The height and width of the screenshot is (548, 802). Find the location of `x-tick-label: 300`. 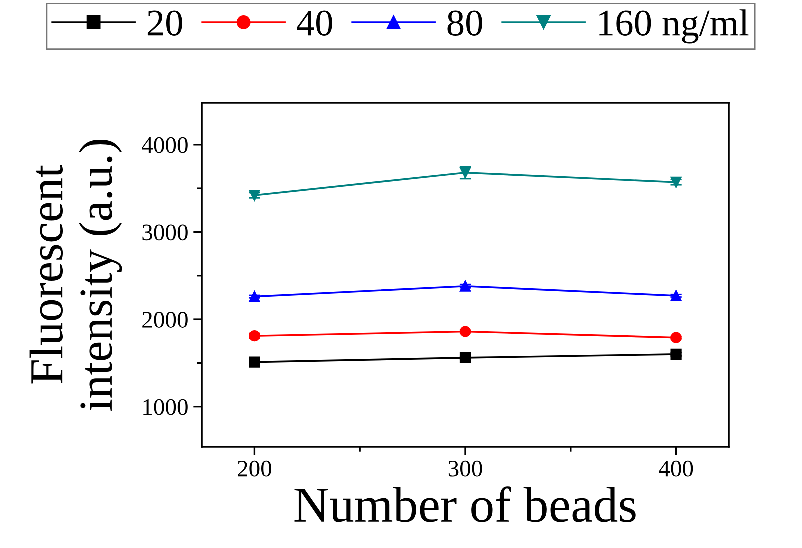

x-tick-label: 300 is located at coordinates (465, 468).